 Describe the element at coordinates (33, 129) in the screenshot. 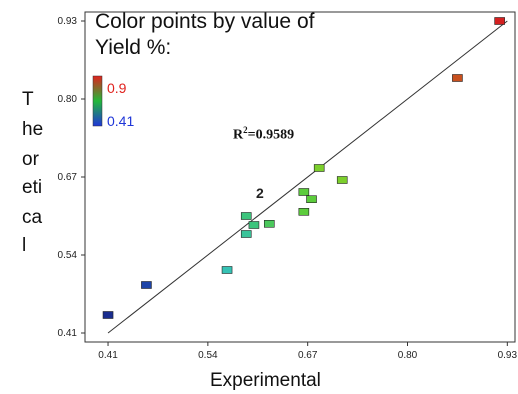

I see `y-axis-label-part: he` at that location.